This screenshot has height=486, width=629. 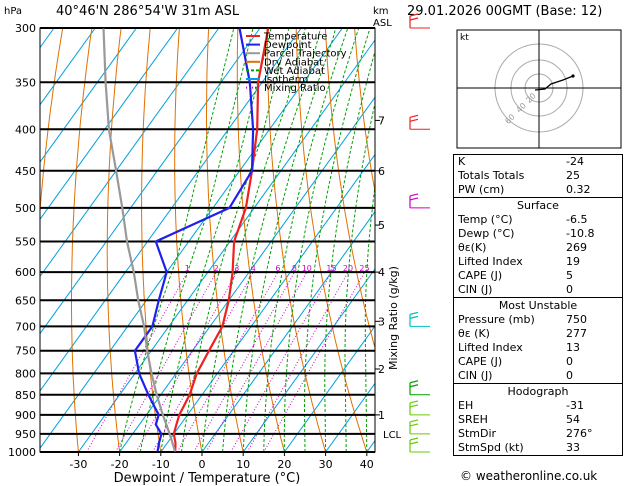 I want to click on temp-tick-label: -30, so click(x=78, y=464).